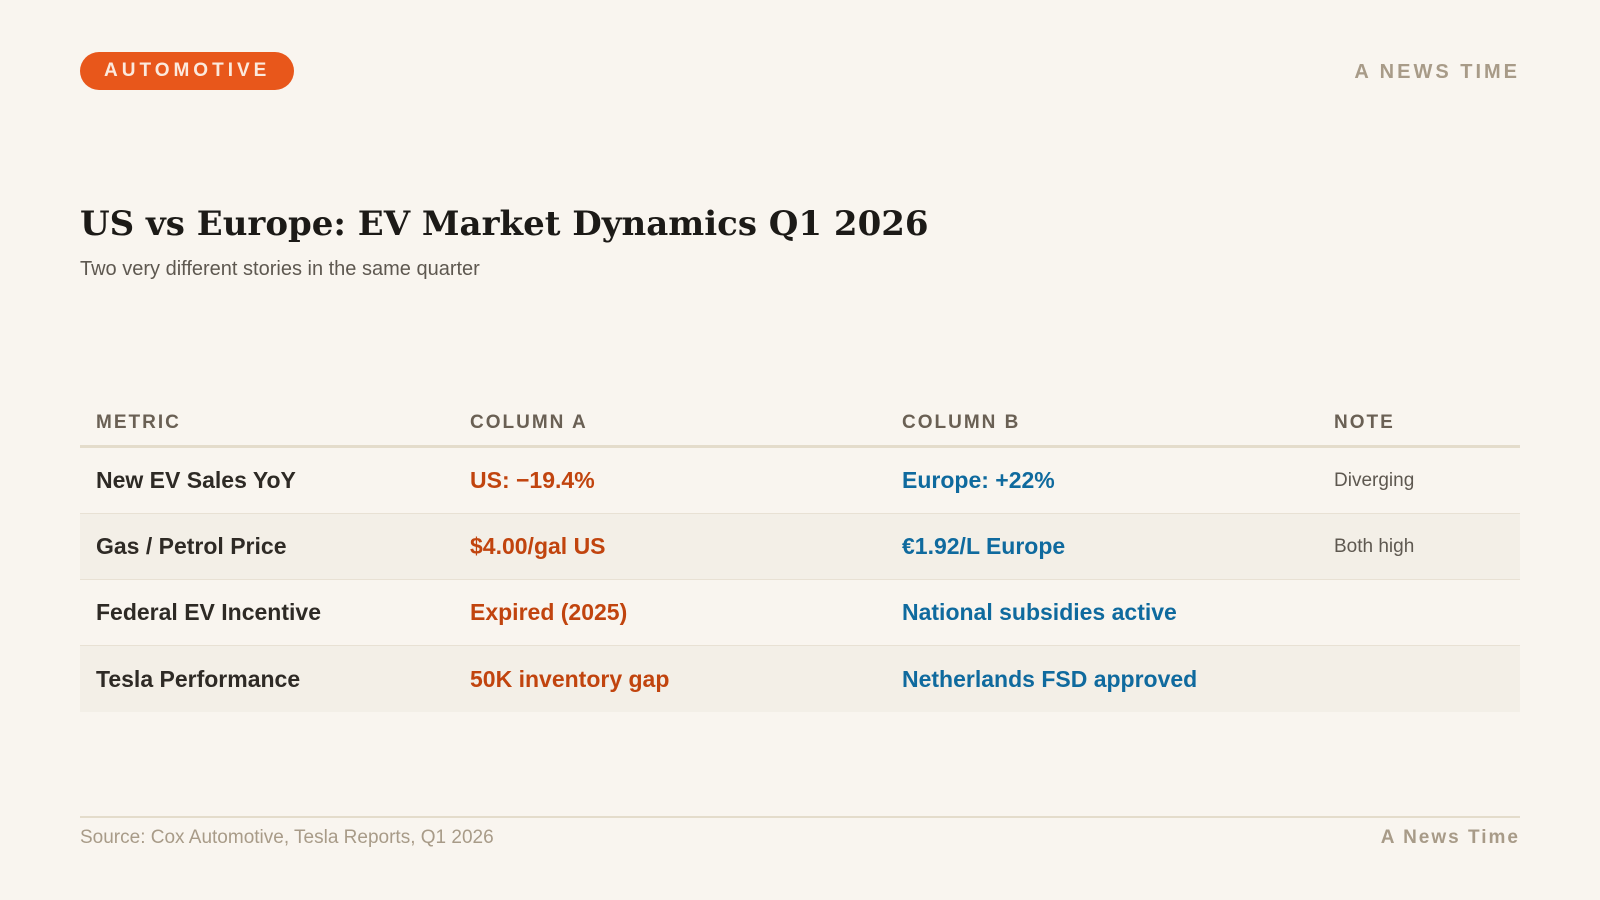 Image resolution: width=1600 pixels, height=900 pixels. What do you see at coordinates (984, 546) in the screenshot?
I see `cell-column-b: €1.92/L Europe` at bounding box center [984, 546].